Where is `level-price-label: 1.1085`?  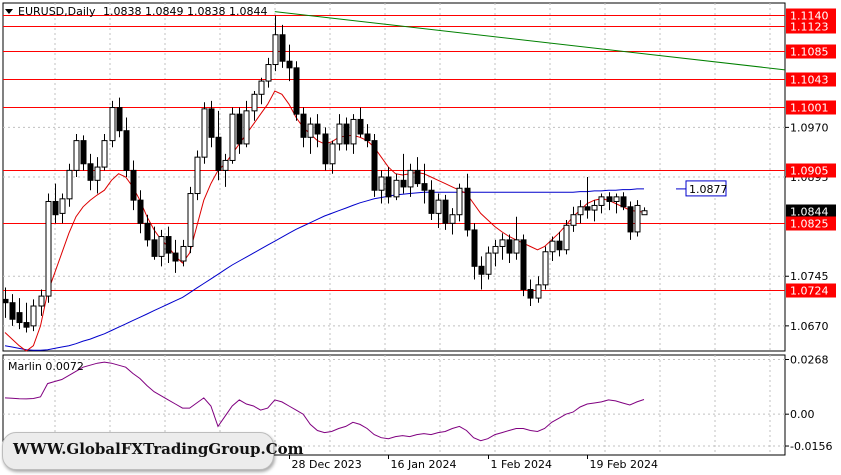 level-price-label: 1.1085 is located at coordinates (809, 52).